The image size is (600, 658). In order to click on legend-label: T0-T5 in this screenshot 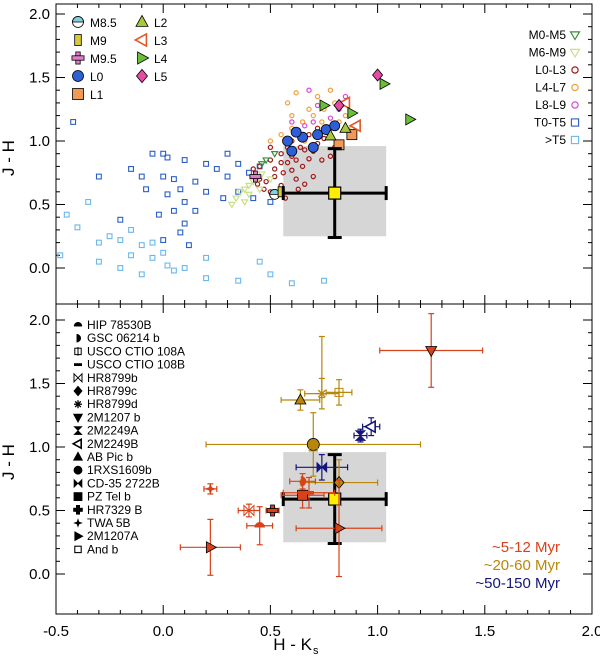, I will do `click(550, 123)`.